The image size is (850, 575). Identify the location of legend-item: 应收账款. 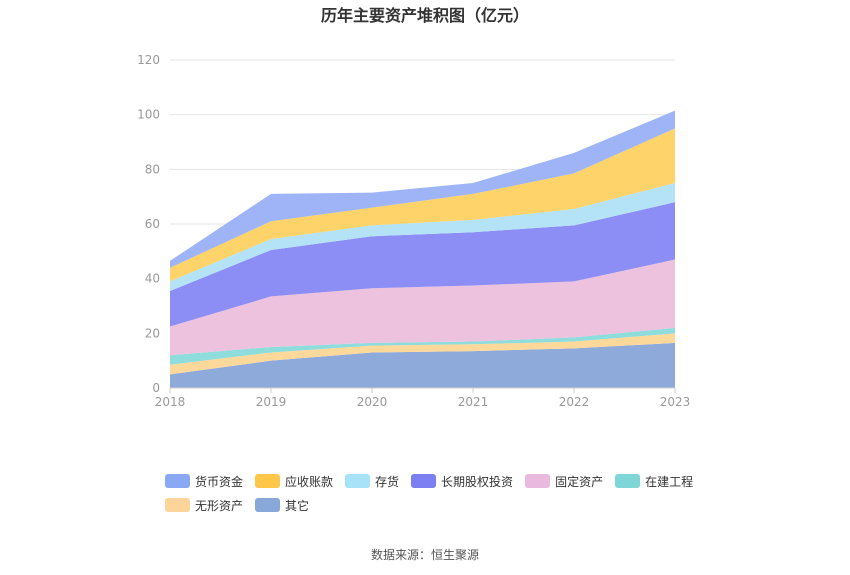
(294, 481).